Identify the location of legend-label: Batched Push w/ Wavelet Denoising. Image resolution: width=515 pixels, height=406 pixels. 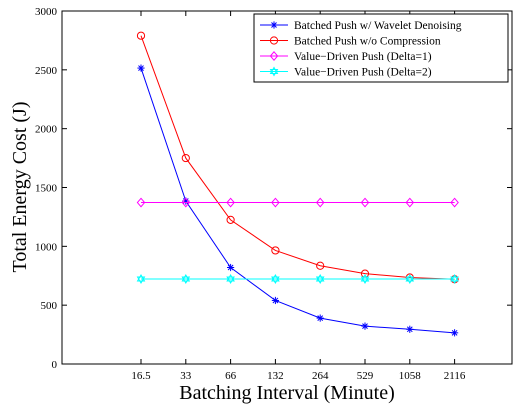
(378, 26).